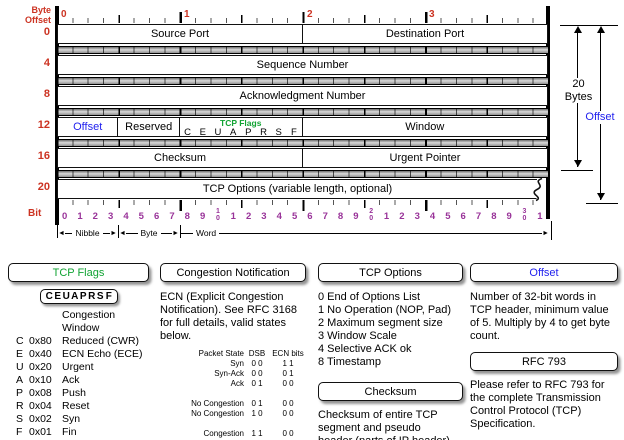 The width and height of the screenshot is (624, 440). Describe the element at coordinates (37, 15) in the screenshot. I see `byte-offset-label: Byte Offset` at that location.